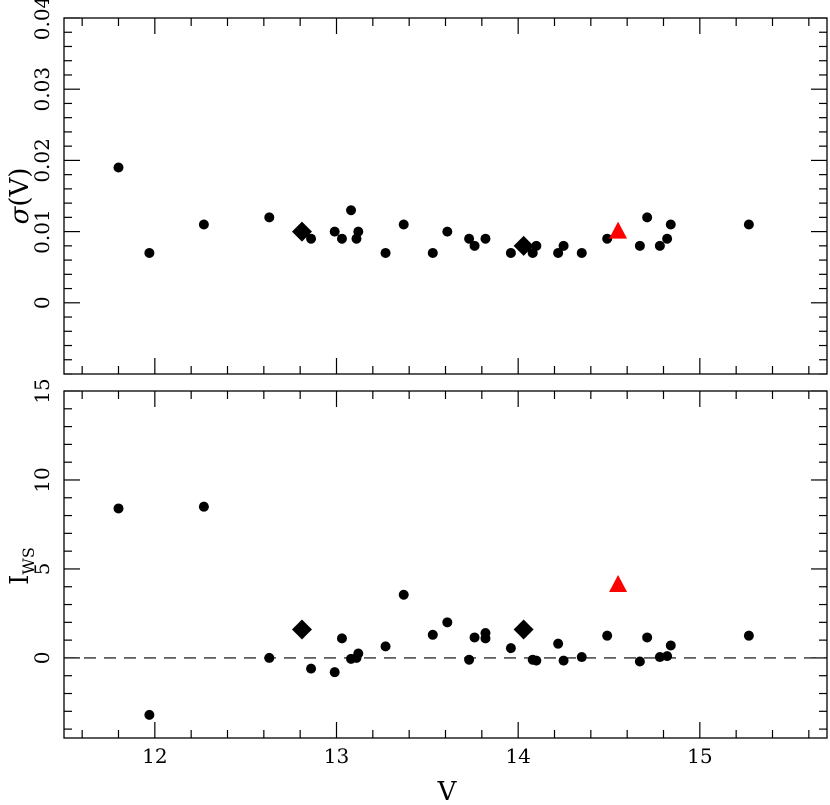 The width and height of the screenshot is (830, 805). What do you see at coordinates (42, 231) in the screenshot?
I see `top-y-tick-label: 0.01` at bounding box center [42, 231].